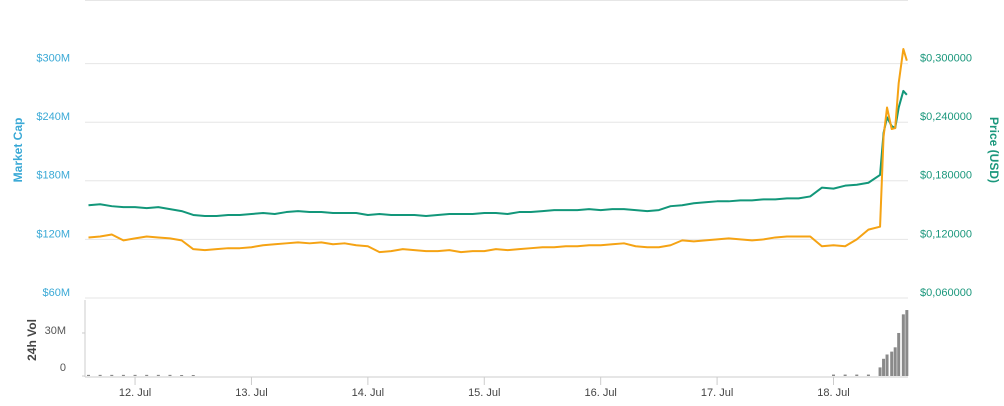 This screenshot has width=1004, height=406. What do you see at coordinates (63, 368) in the screenshot?
I see `volume-tick-label: 0` at bounding box center [63, 368].